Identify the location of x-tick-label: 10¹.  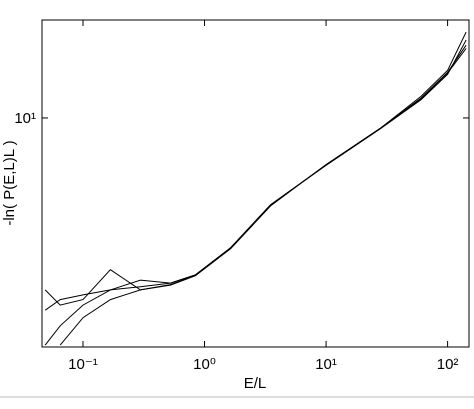
(326, 364).